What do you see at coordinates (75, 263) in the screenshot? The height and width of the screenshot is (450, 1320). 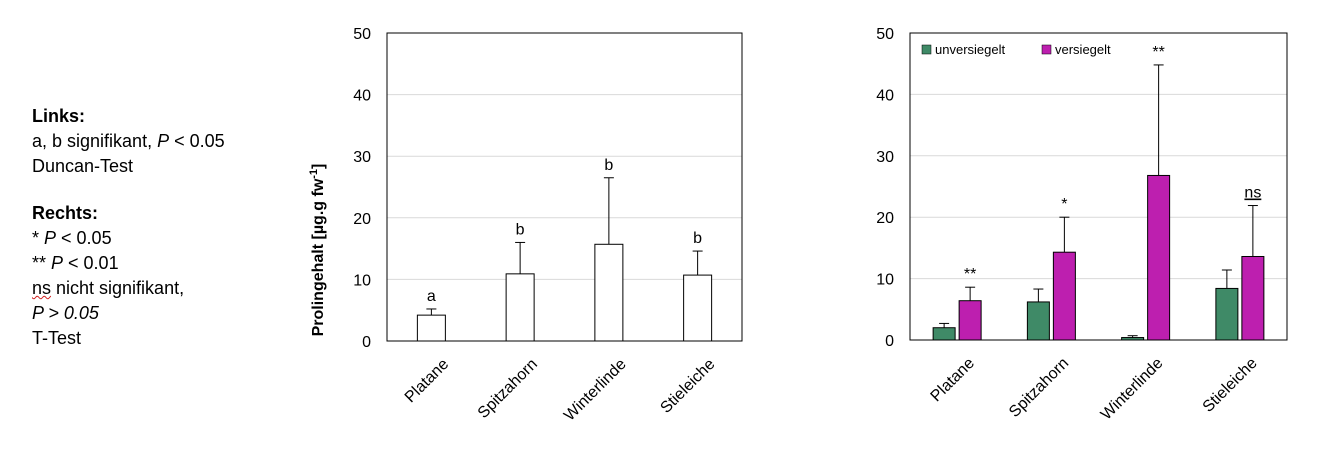 I see `right-p001-line: ** P < 0.01` at bounding box center [75, 263].